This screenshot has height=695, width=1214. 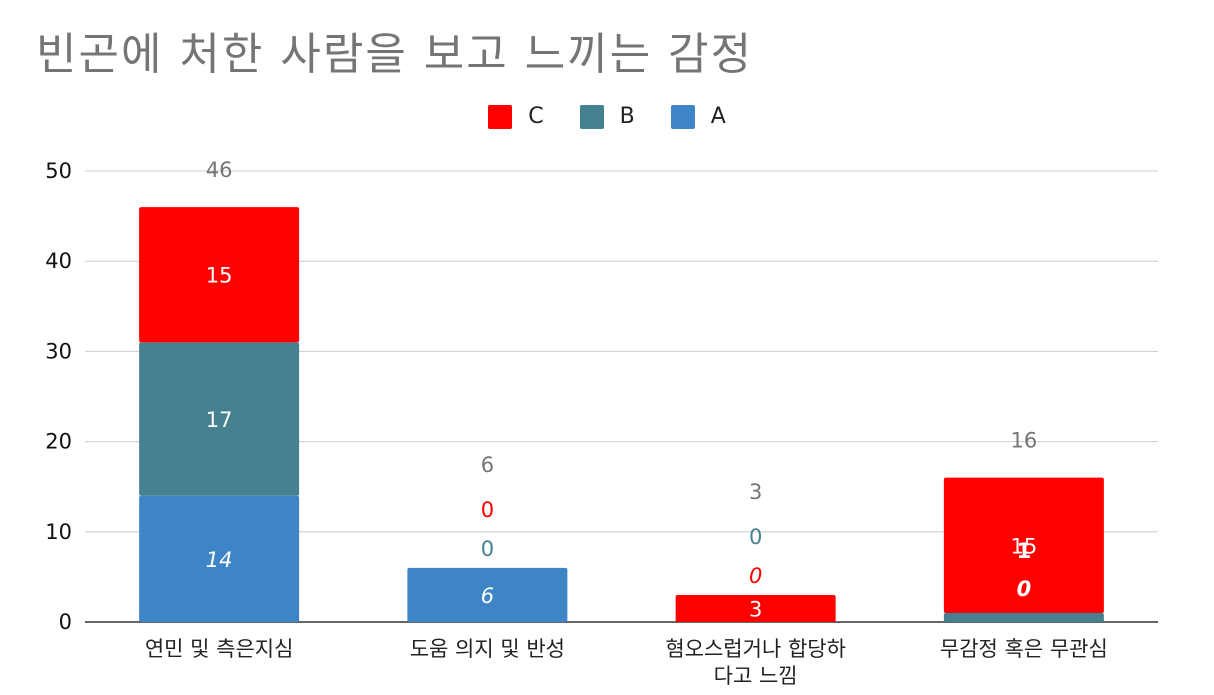 I want to click on total-label: 16, so click(x=1024, y=441).